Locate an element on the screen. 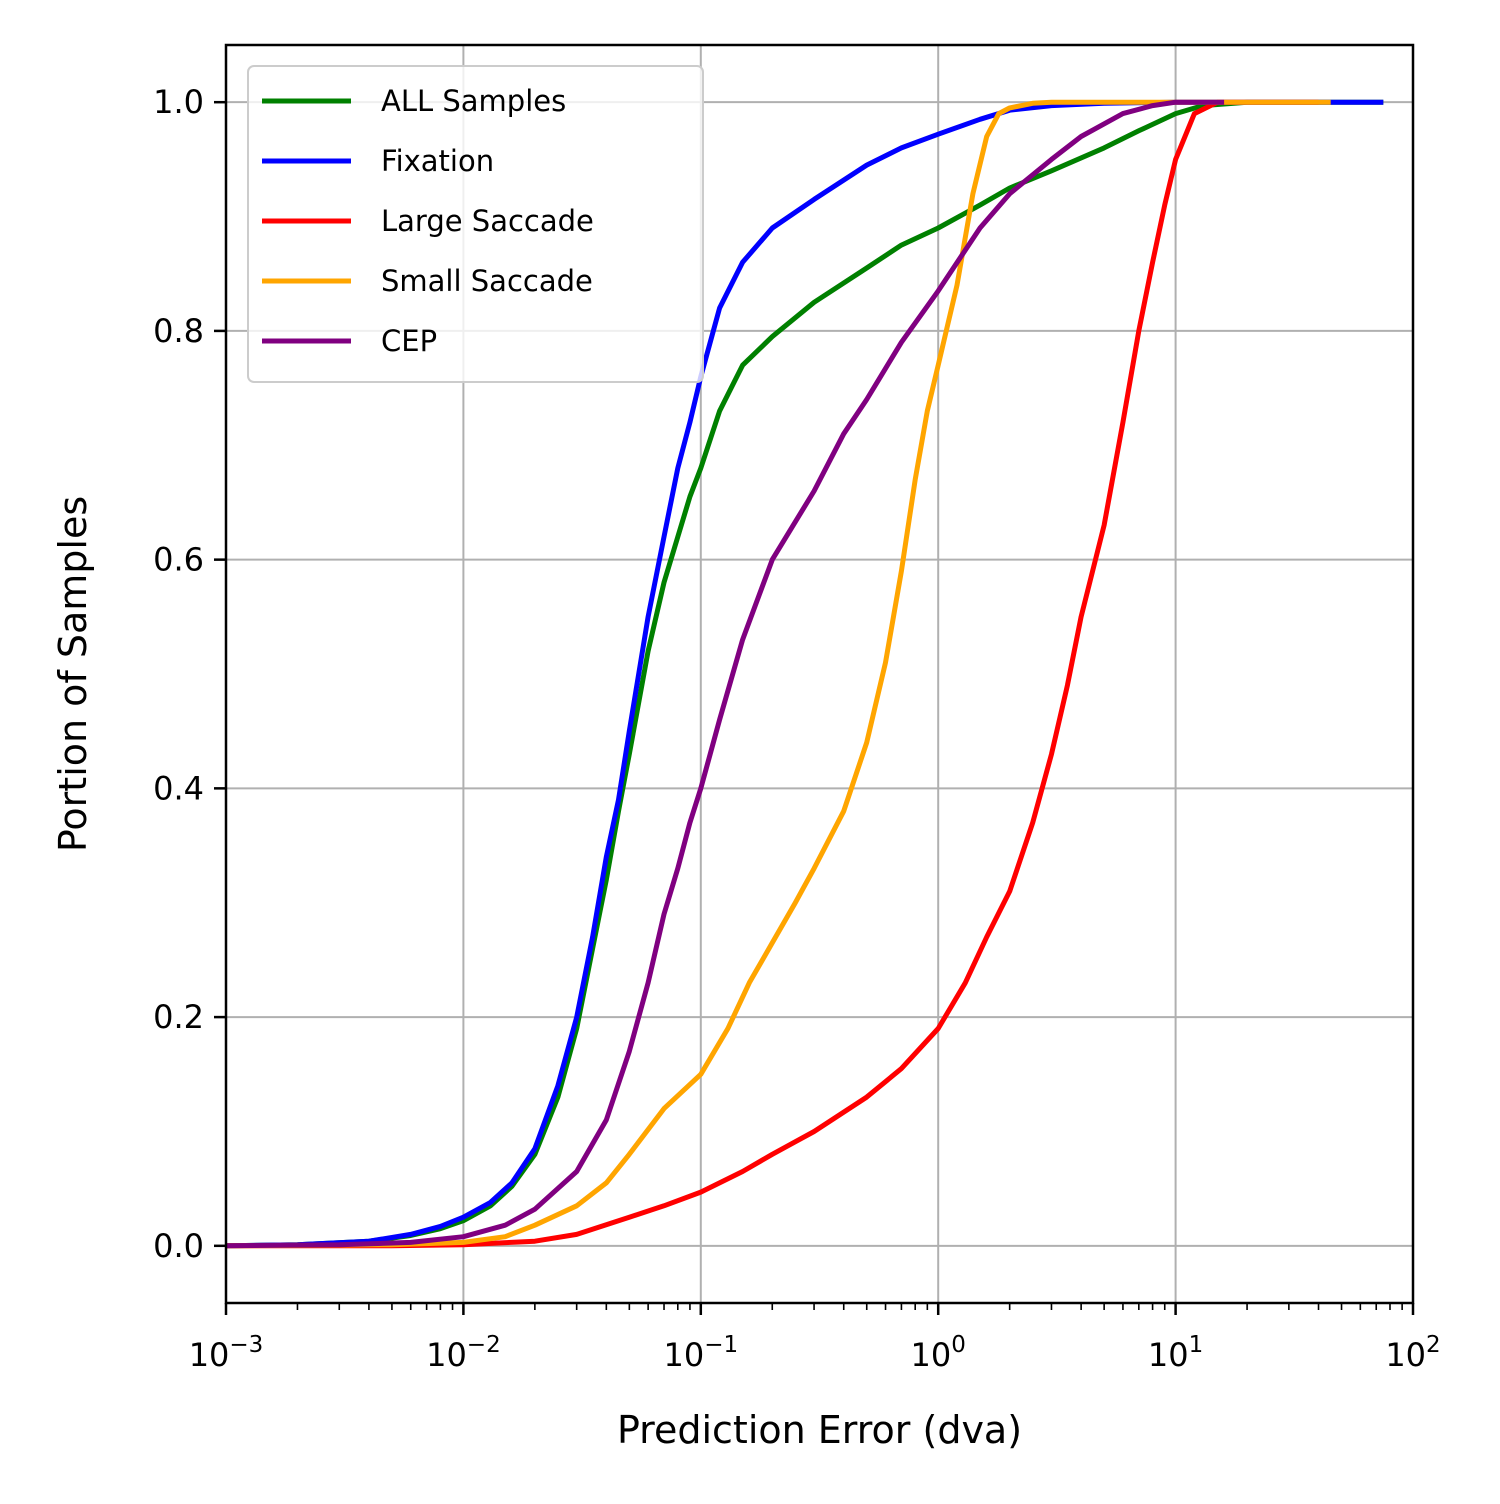  y-tick-label: 0.8 is located at coordinates (178, 331).